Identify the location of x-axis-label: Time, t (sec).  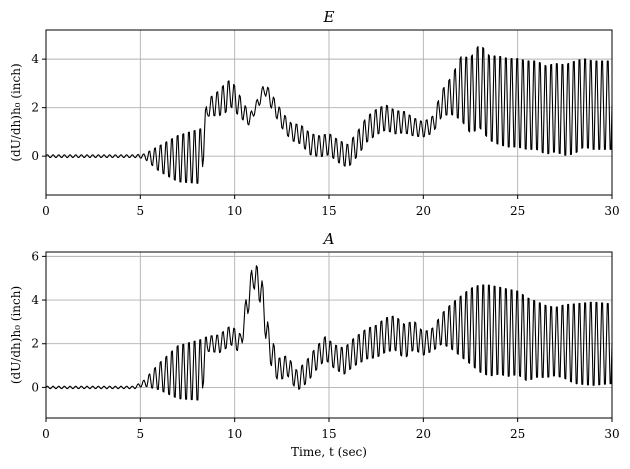
(329, 452).